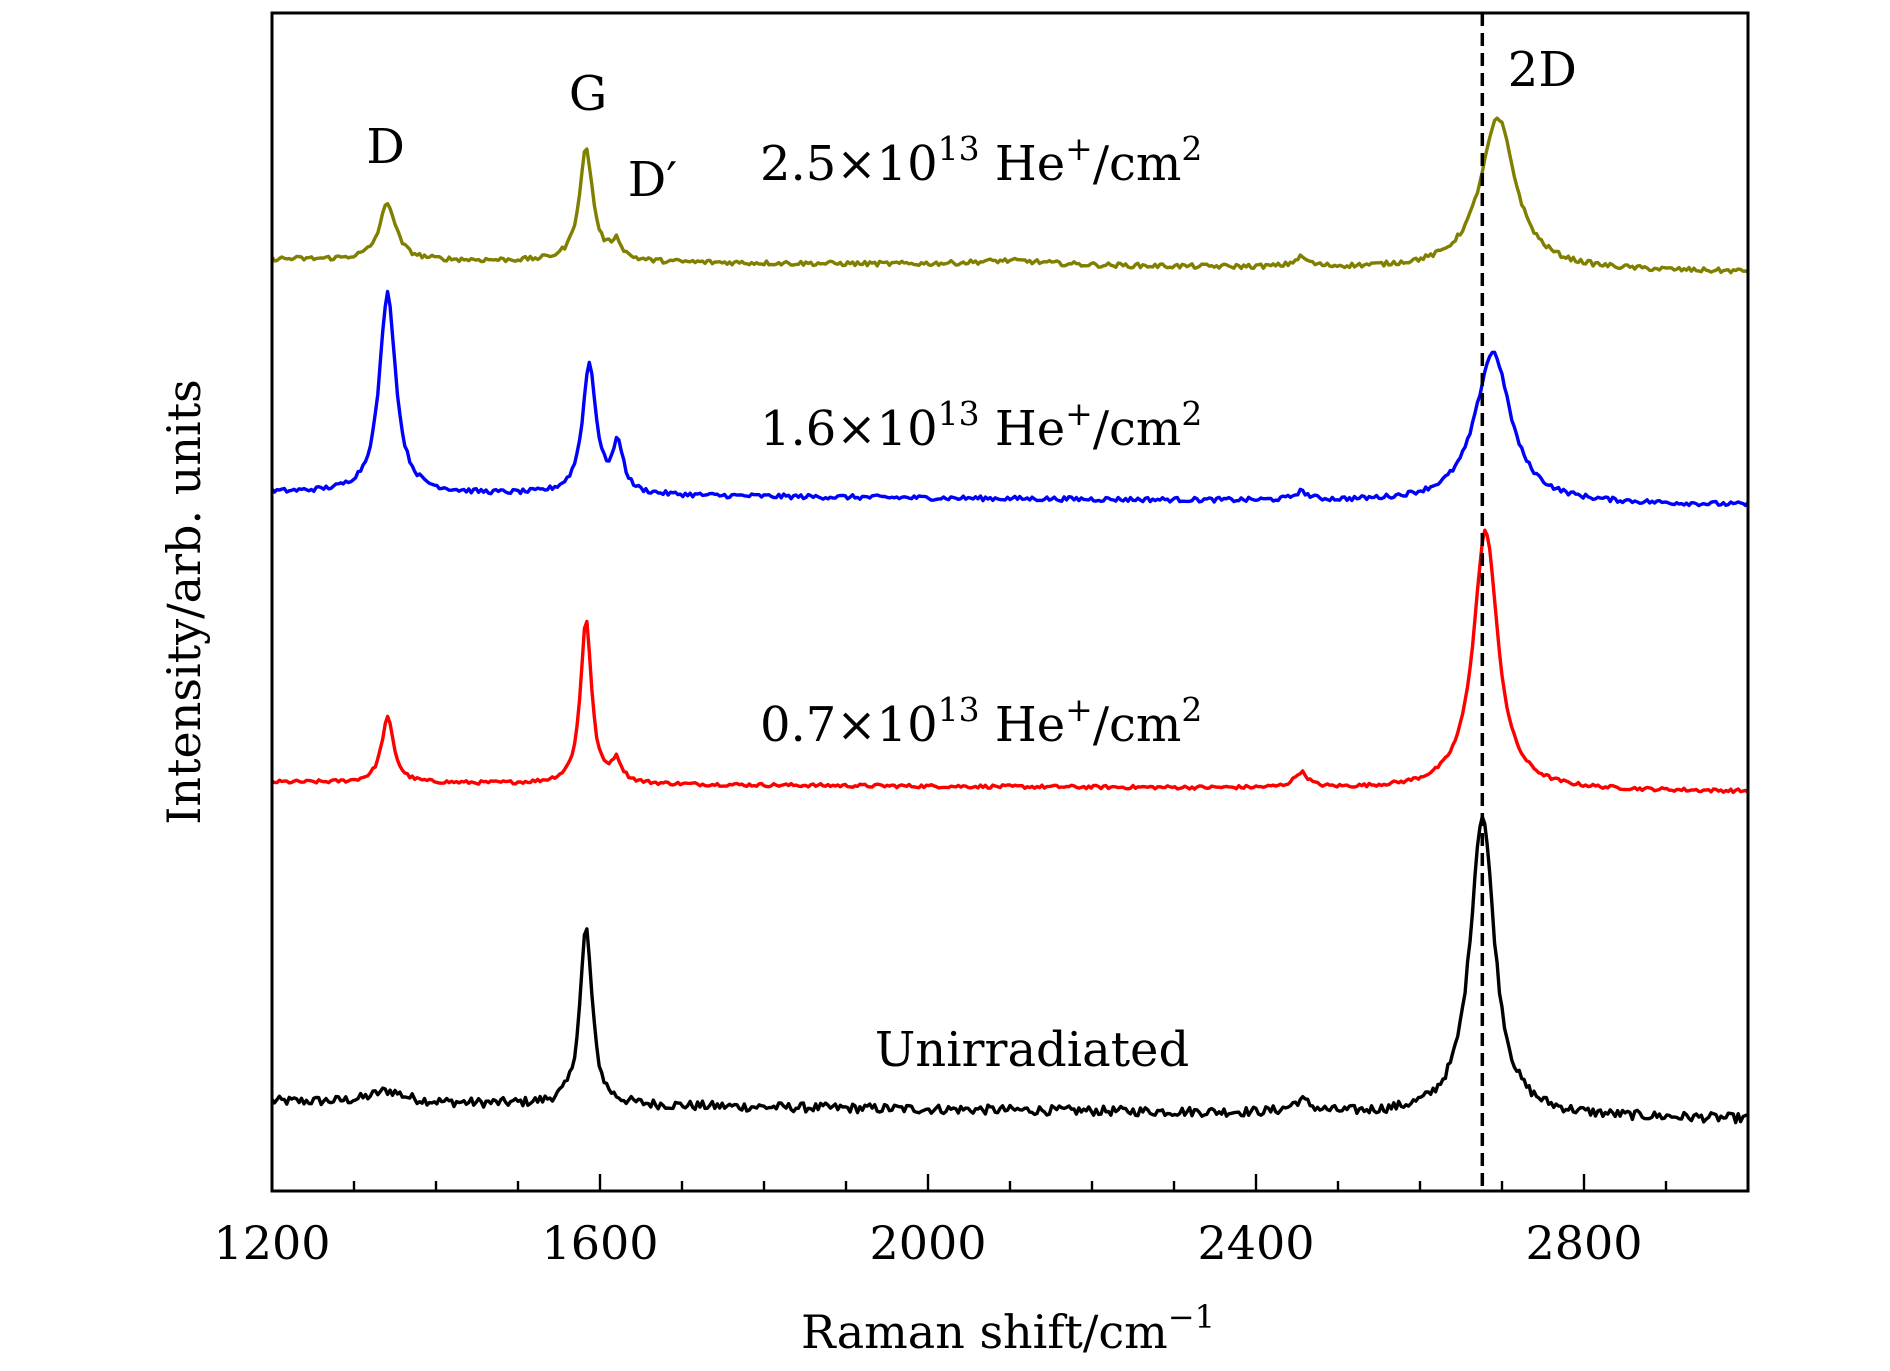 The width and height of the screenshot is (1890, 1371). I want to click on series-label-3-part-4: /cm, so click(1137, 164).